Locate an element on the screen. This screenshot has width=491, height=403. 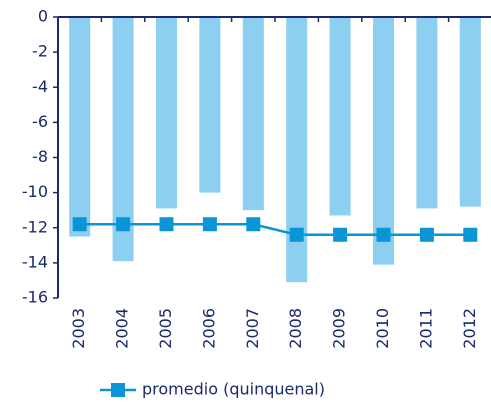
y-tick-label: -2 is located at coordinates (40, 51).